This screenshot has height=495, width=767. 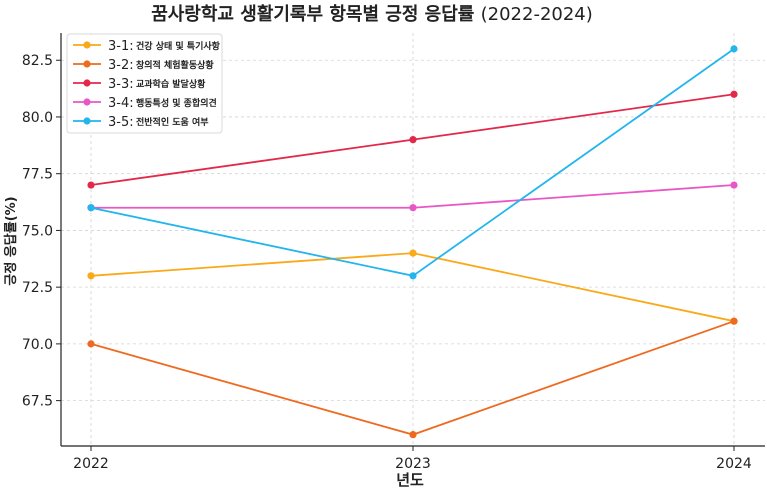 I want to click on legend-item: 3-5: 전반적인 도움 여부, so click(x=141, y=122).